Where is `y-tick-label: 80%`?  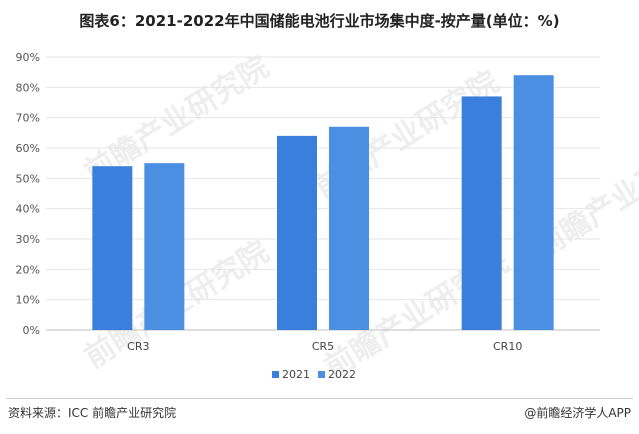
y-tick-label: 80% is located at coordinates (28, 87).